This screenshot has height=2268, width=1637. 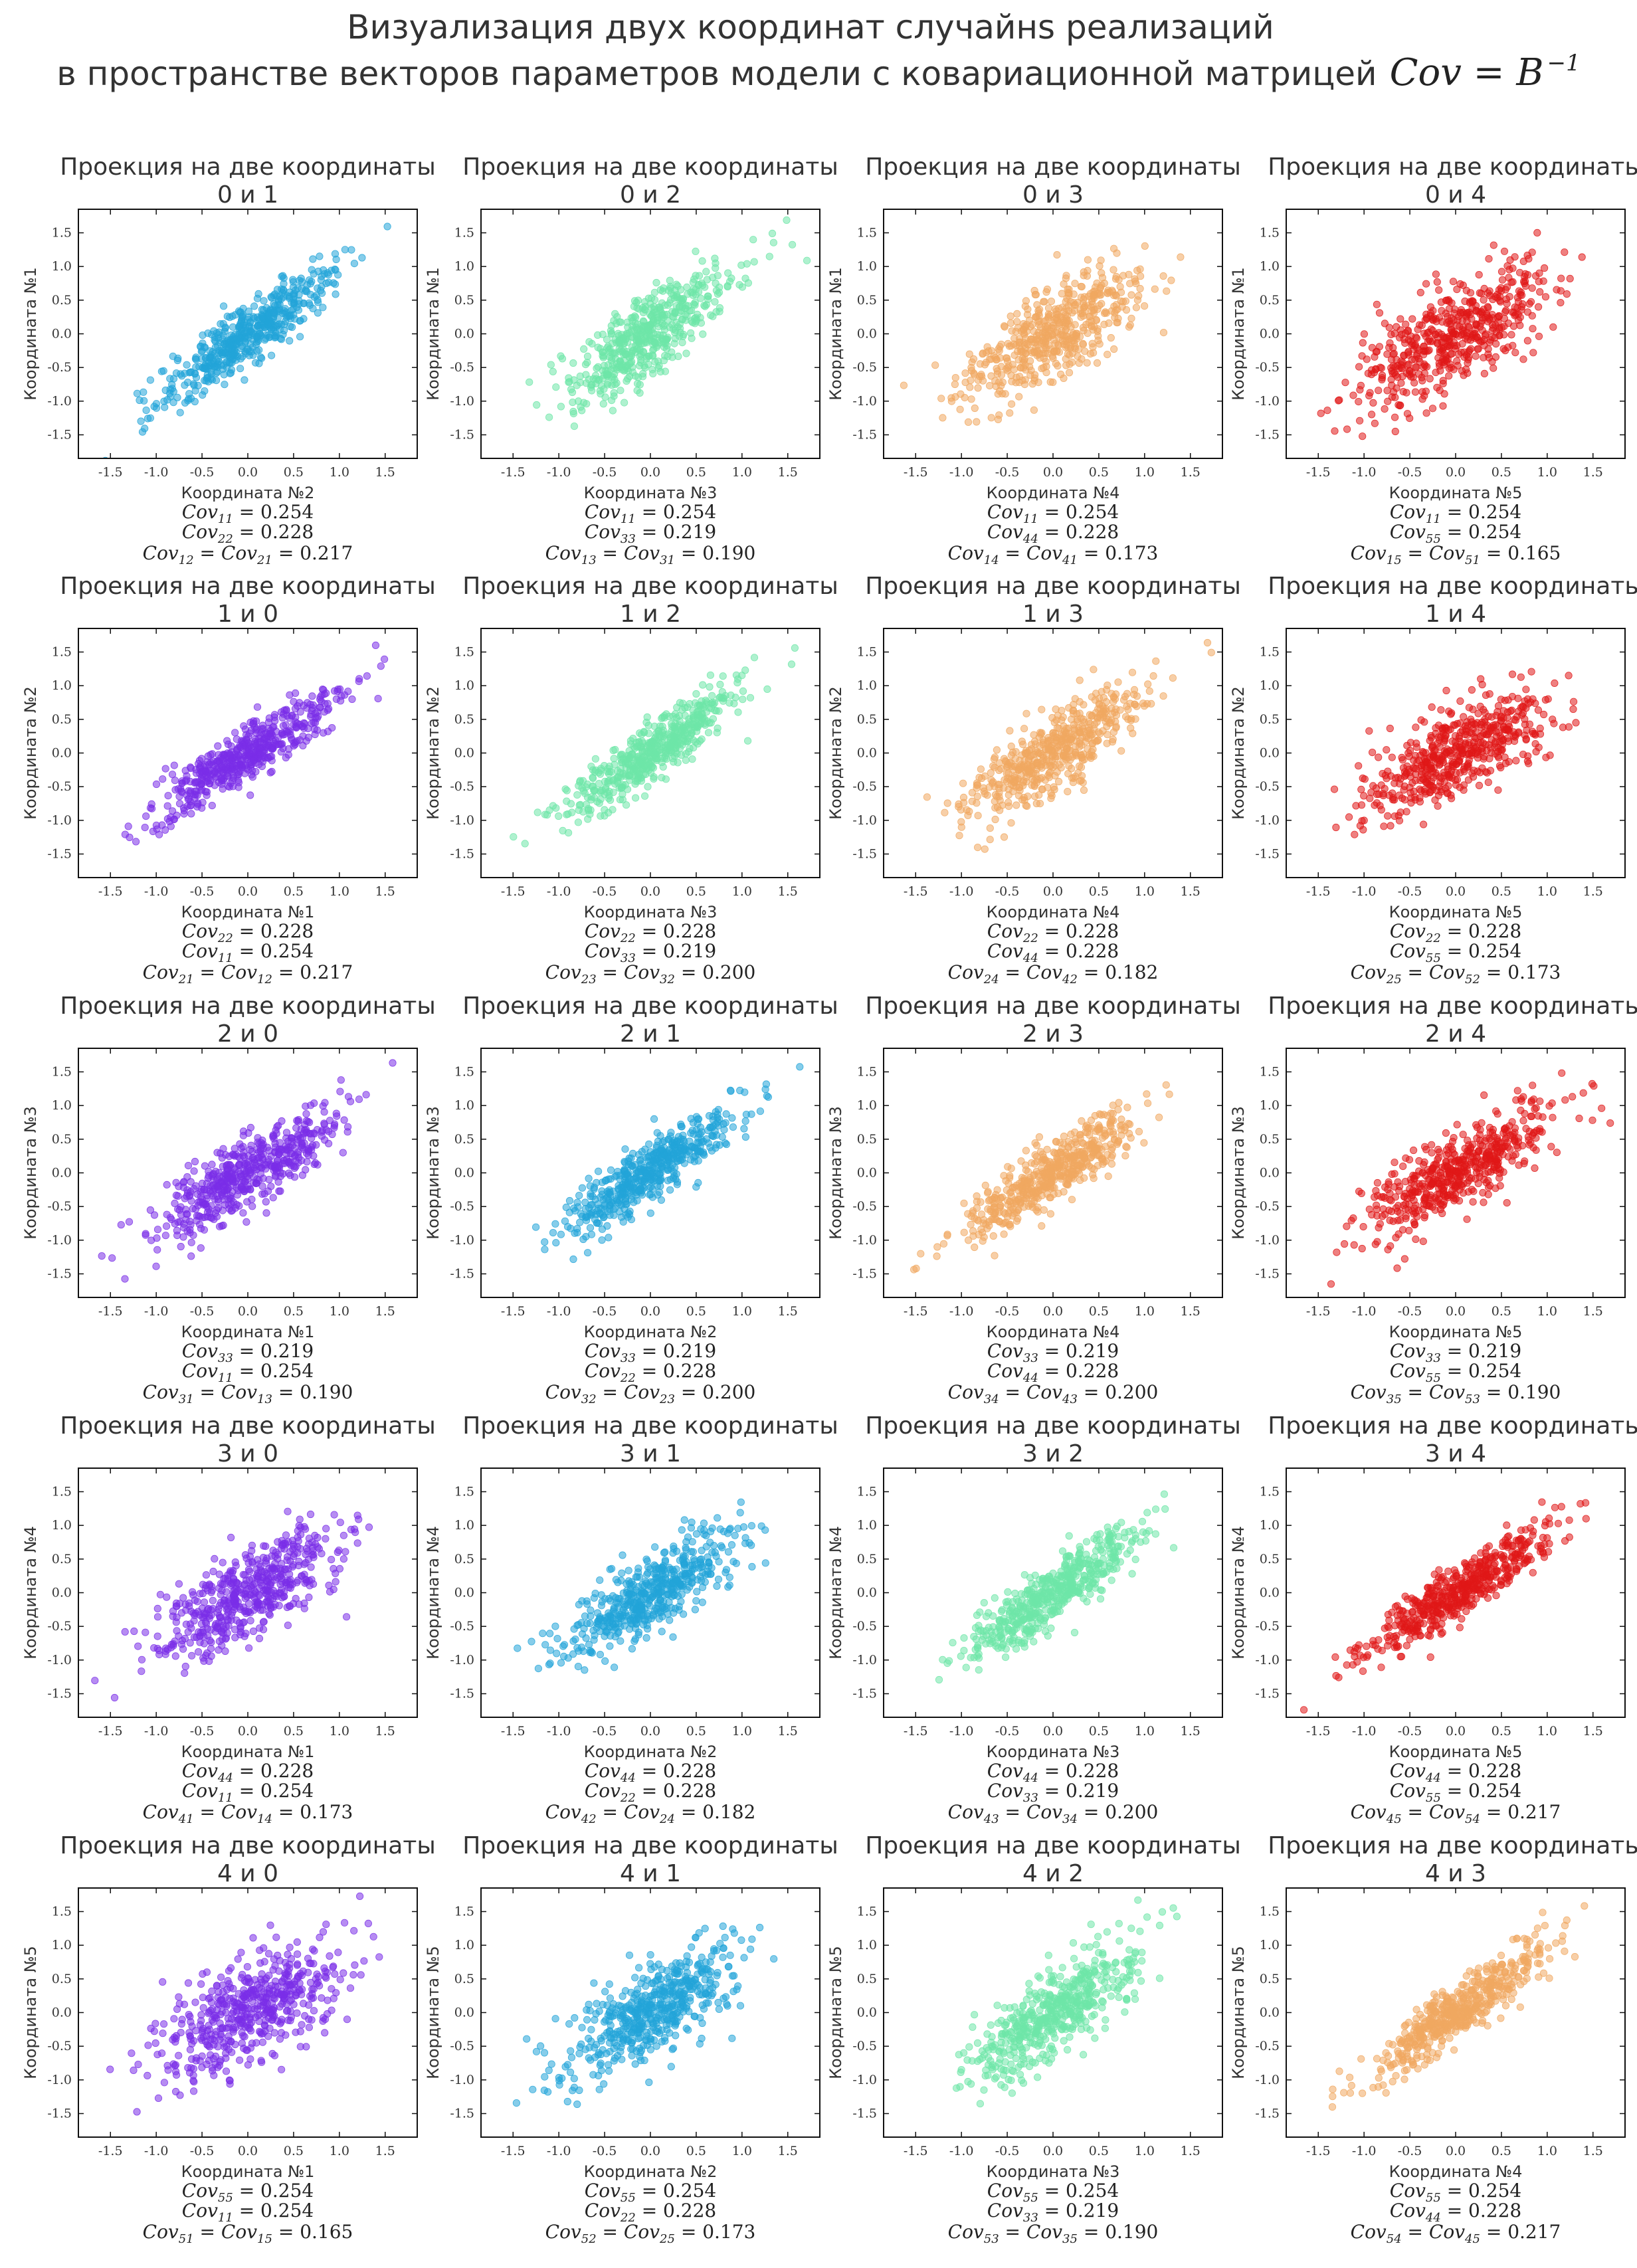 What do you see at coordinates (1267, 820) in the screenshot?
I see `y-tick-label: -1.0` at bounding box center [1267, 820].